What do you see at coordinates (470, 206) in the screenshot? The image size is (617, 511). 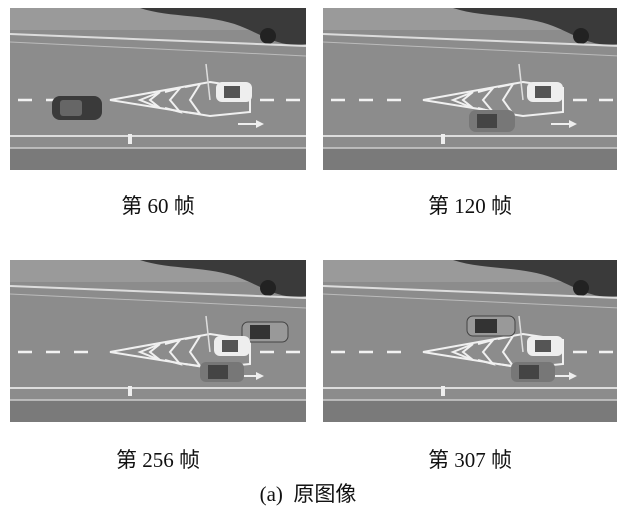 I see `frame-caption: 第 120 帧` at bounding box center [470, 206].